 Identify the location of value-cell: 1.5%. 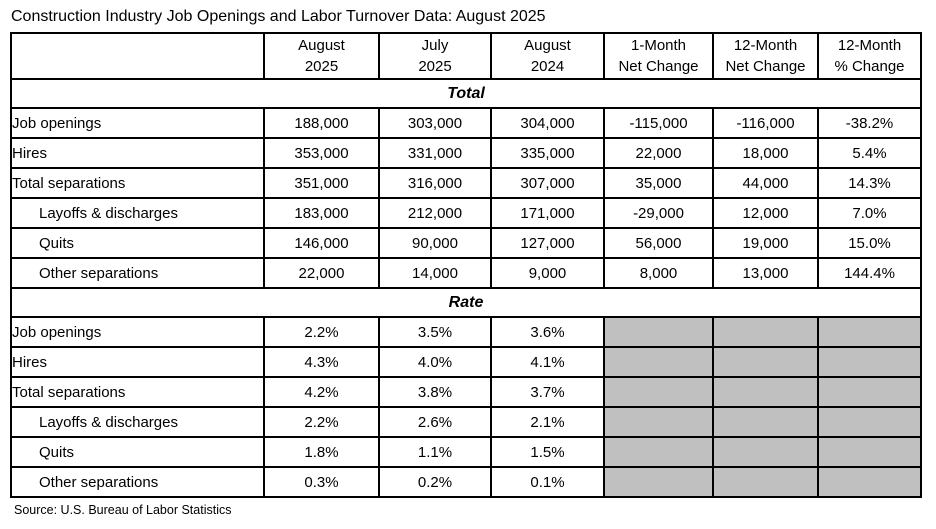
(547, 452).